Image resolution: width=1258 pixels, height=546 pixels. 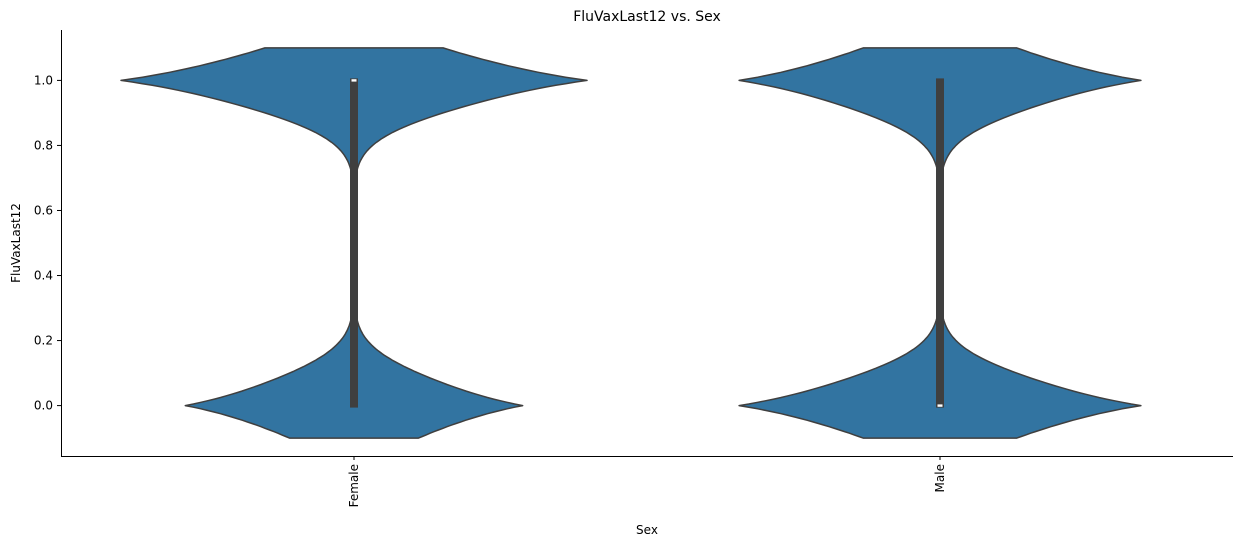 I want to click on x-tick-label: Female, so click(x=354, y=485).